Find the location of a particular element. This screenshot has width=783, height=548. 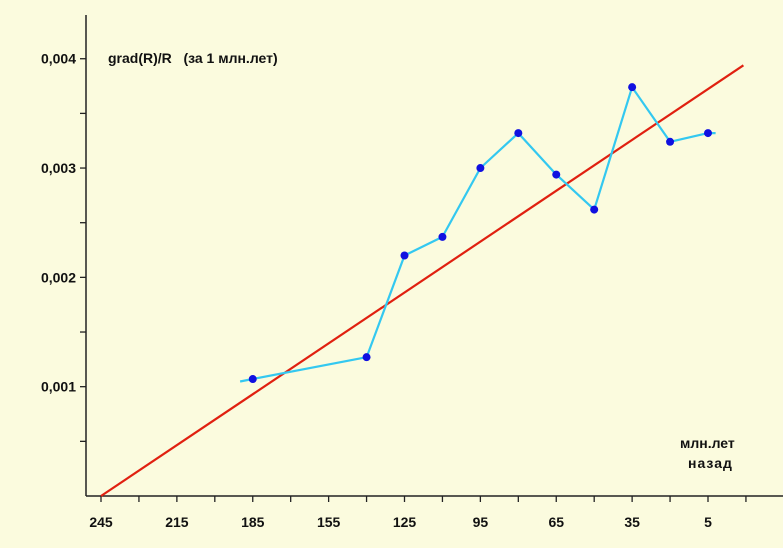

x-tick-label: 185 is located at coordinates (253, 522).